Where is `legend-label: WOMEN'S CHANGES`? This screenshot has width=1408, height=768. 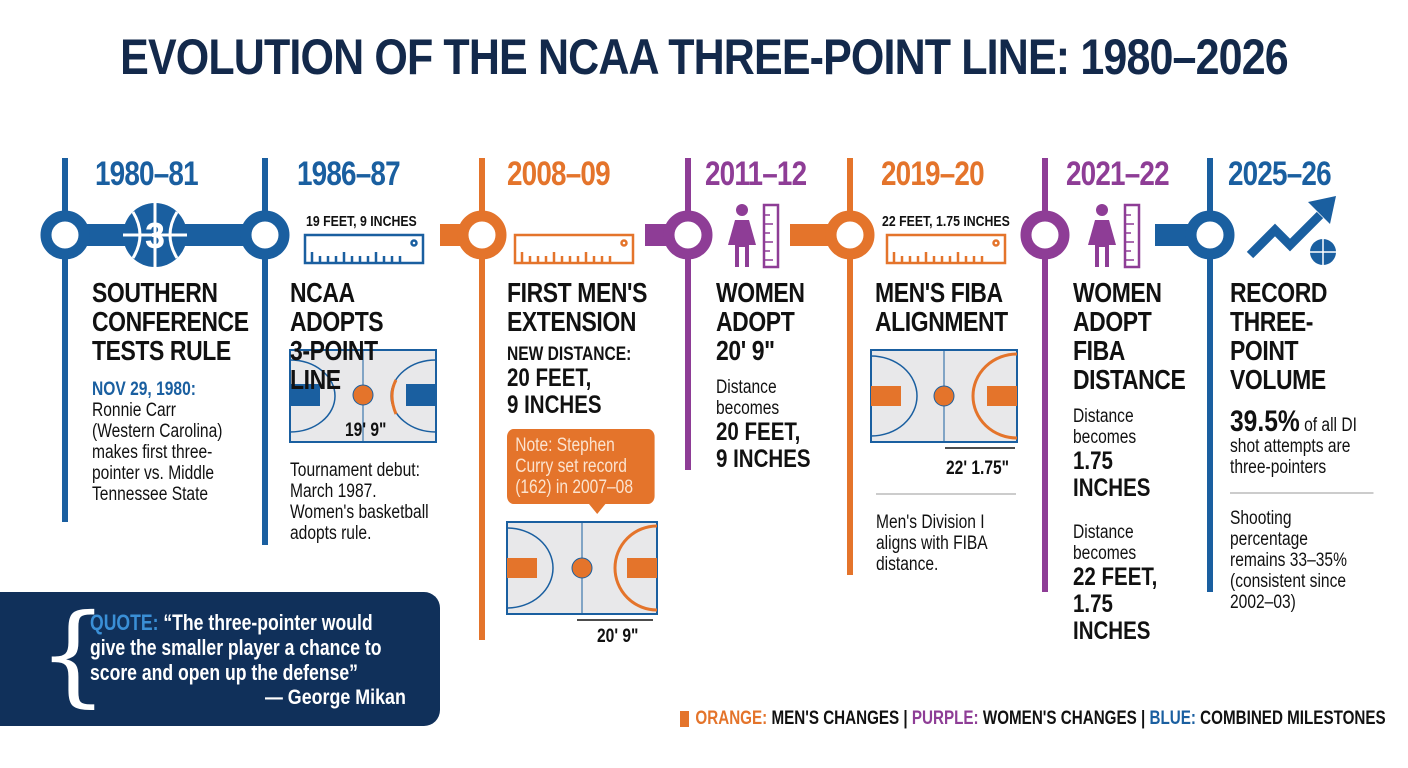 legend-label: WOMEN'S CHANGES is located at coordinates (1059, 718).